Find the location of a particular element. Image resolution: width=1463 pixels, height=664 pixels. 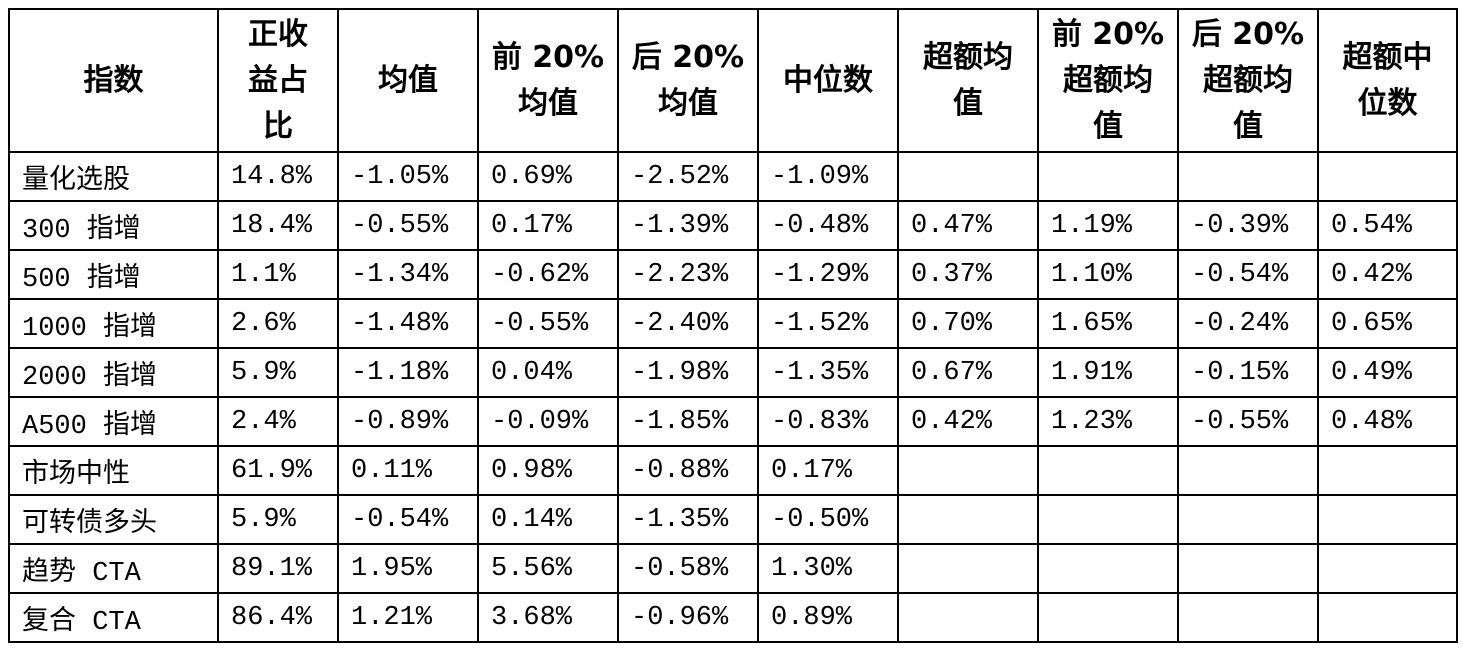

data-cell: 1.10% is located at coordinates (1108, 274).